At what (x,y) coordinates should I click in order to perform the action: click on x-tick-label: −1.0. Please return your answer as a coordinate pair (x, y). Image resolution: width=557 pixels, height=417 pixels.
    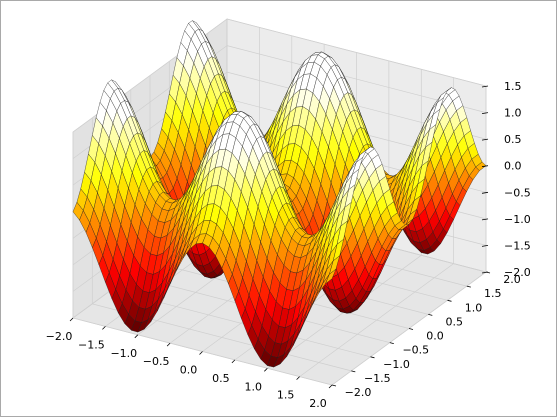
    Looking at the image, I should click on (123, 353).